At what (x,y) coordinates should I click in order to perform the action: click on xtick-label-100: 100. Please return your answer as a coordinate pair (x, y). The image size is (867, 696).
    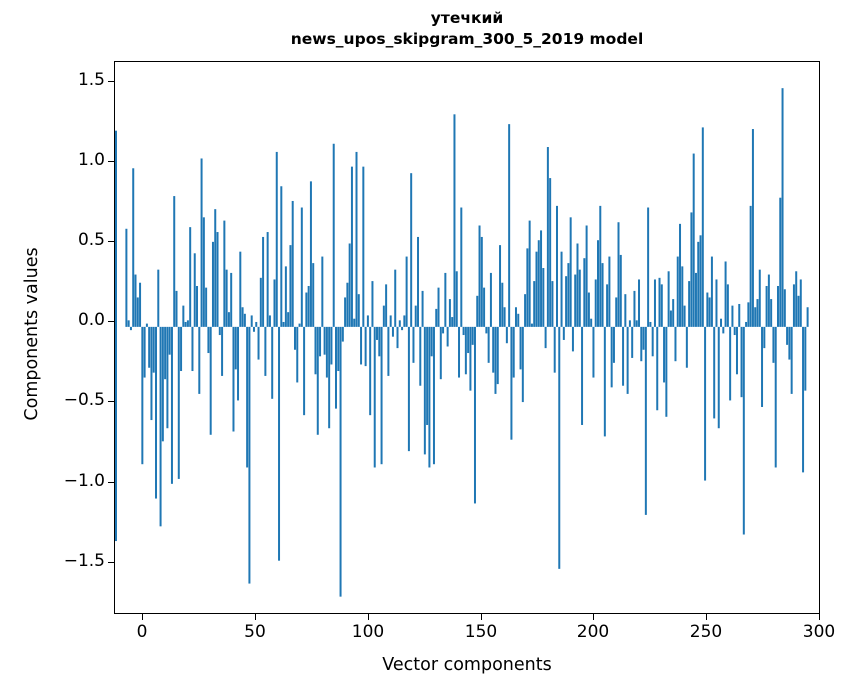
    Looking at the image, I should click on (368, 632).